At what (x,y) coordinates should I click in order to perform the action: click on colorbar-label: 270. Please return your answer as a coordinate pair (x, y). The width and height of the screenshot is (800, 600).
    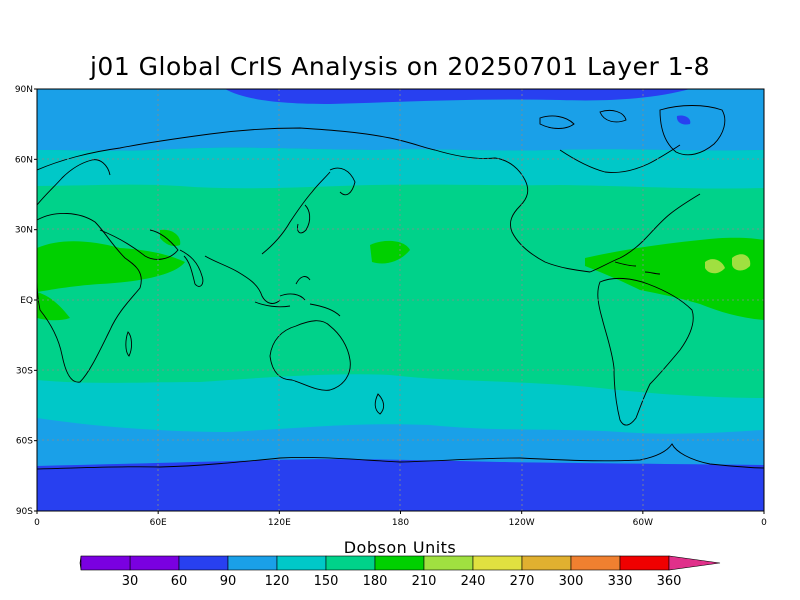
    Looking at the image, I should click on (522, 581).